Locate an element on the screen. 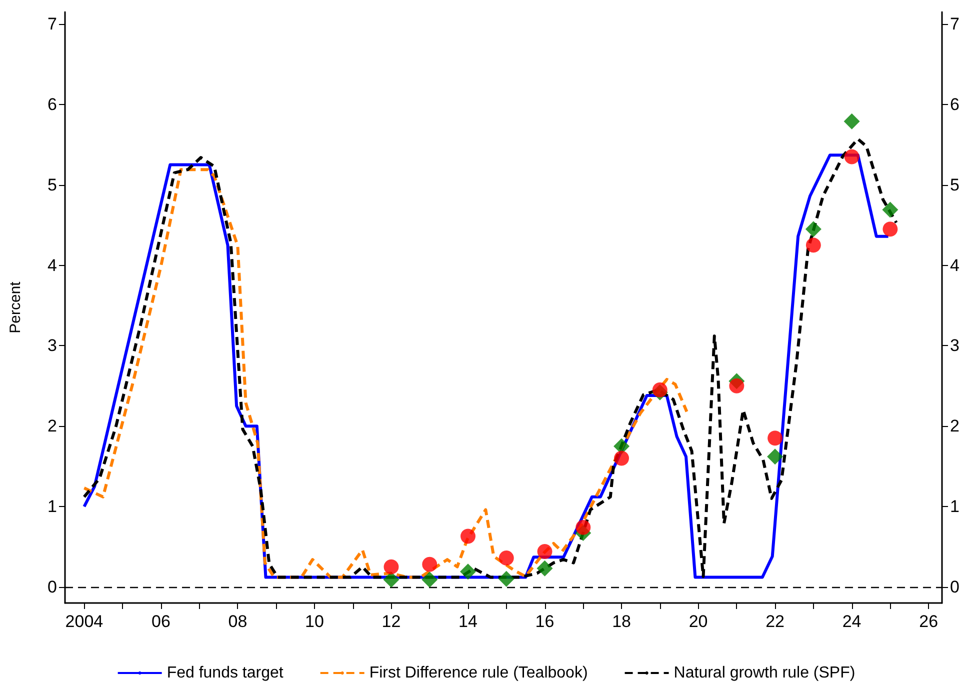 The image size is (972, 690). y-tick-label: 3 is located at coordinates (52, 346).